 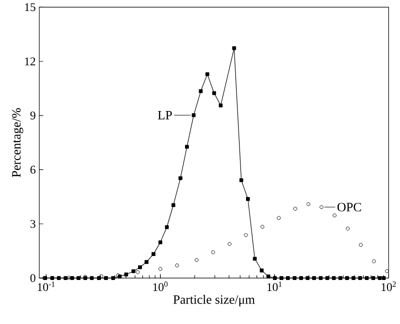 I want to click on legend-label: LP, so click(x=165, y=115).